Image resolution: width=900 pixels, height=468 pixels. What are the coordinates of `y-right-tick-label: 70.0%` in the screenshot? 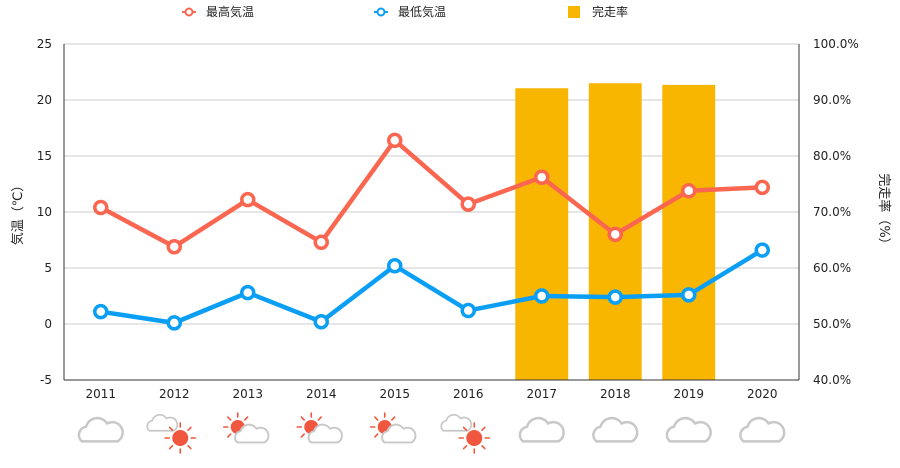 It's located at (832, 212).